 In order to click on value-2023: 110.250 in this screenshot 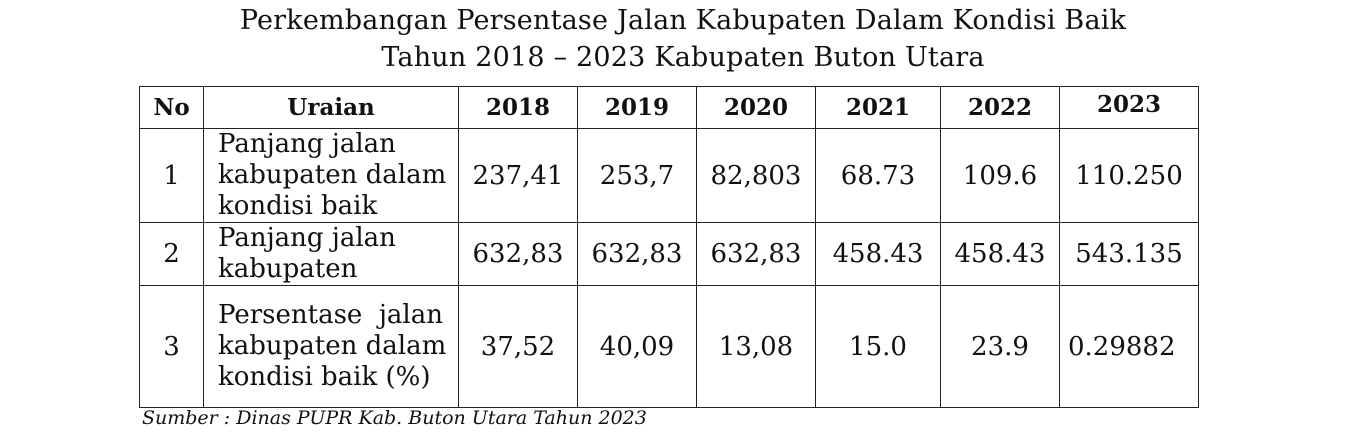, I will do `click(1129, 175)`.